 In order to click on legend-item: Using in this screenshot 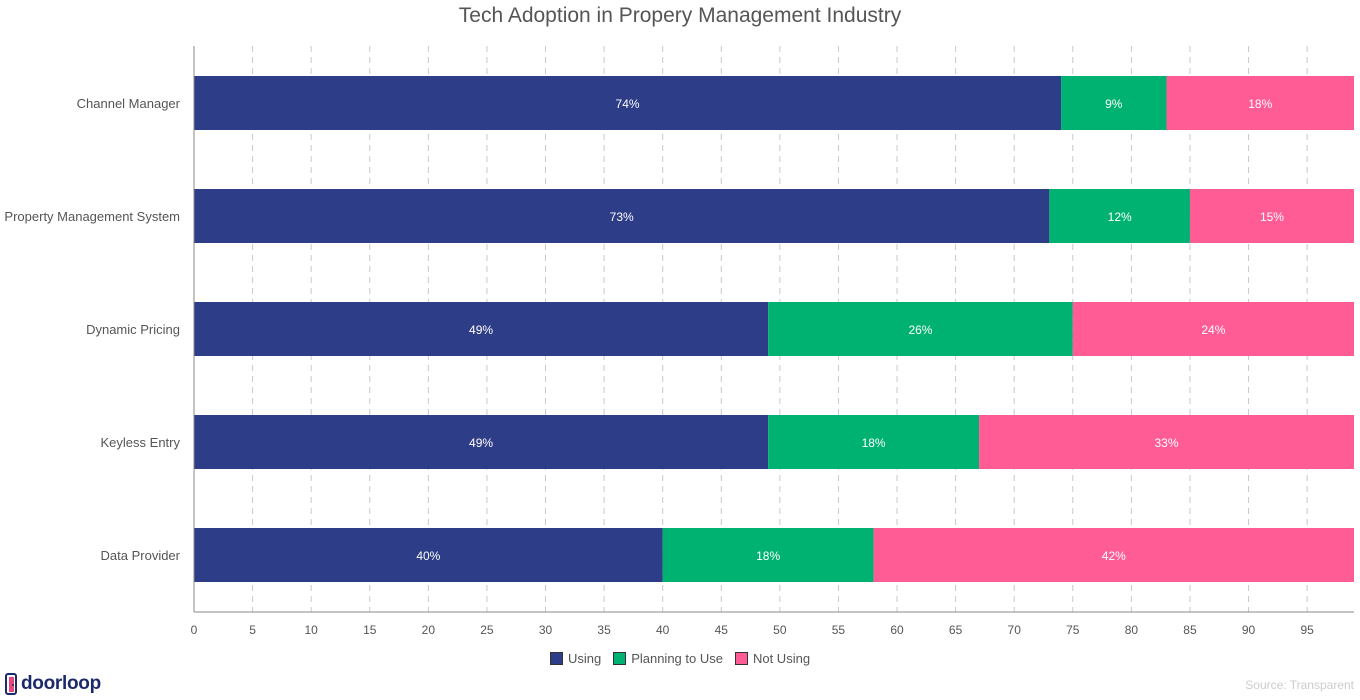, I will do `click(575, 658)`.